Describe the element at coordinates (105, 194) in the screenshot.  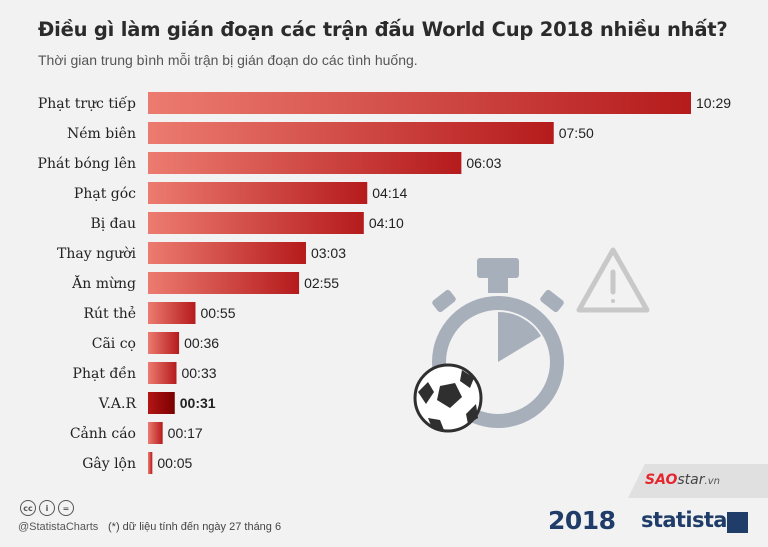
I see `category-label-3: Phạt góc` at that location.